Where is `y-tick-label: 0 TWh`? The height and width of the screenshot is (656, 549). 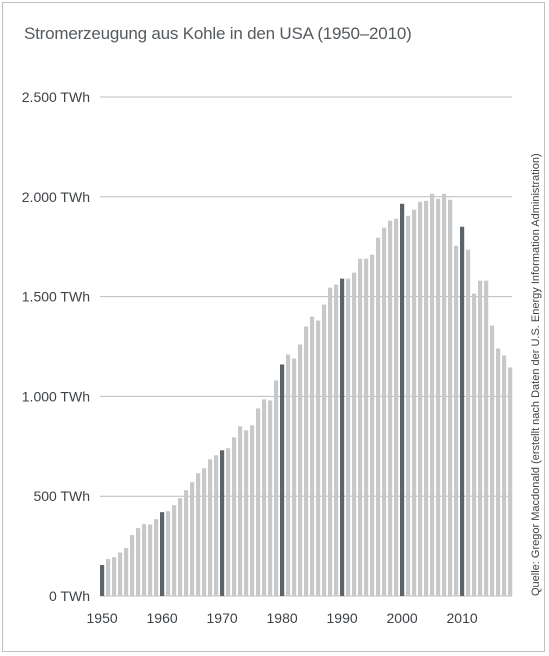
y-tick-label: 0 TWh is located at coordinates (69, 596).